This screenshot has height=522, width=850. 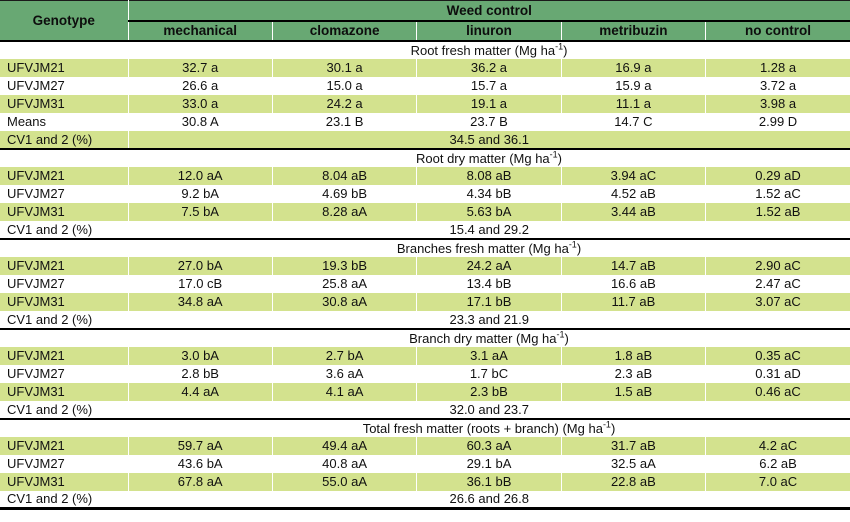 I want to click on value-cell: 4.2 aC, so click(x=777, y=445).